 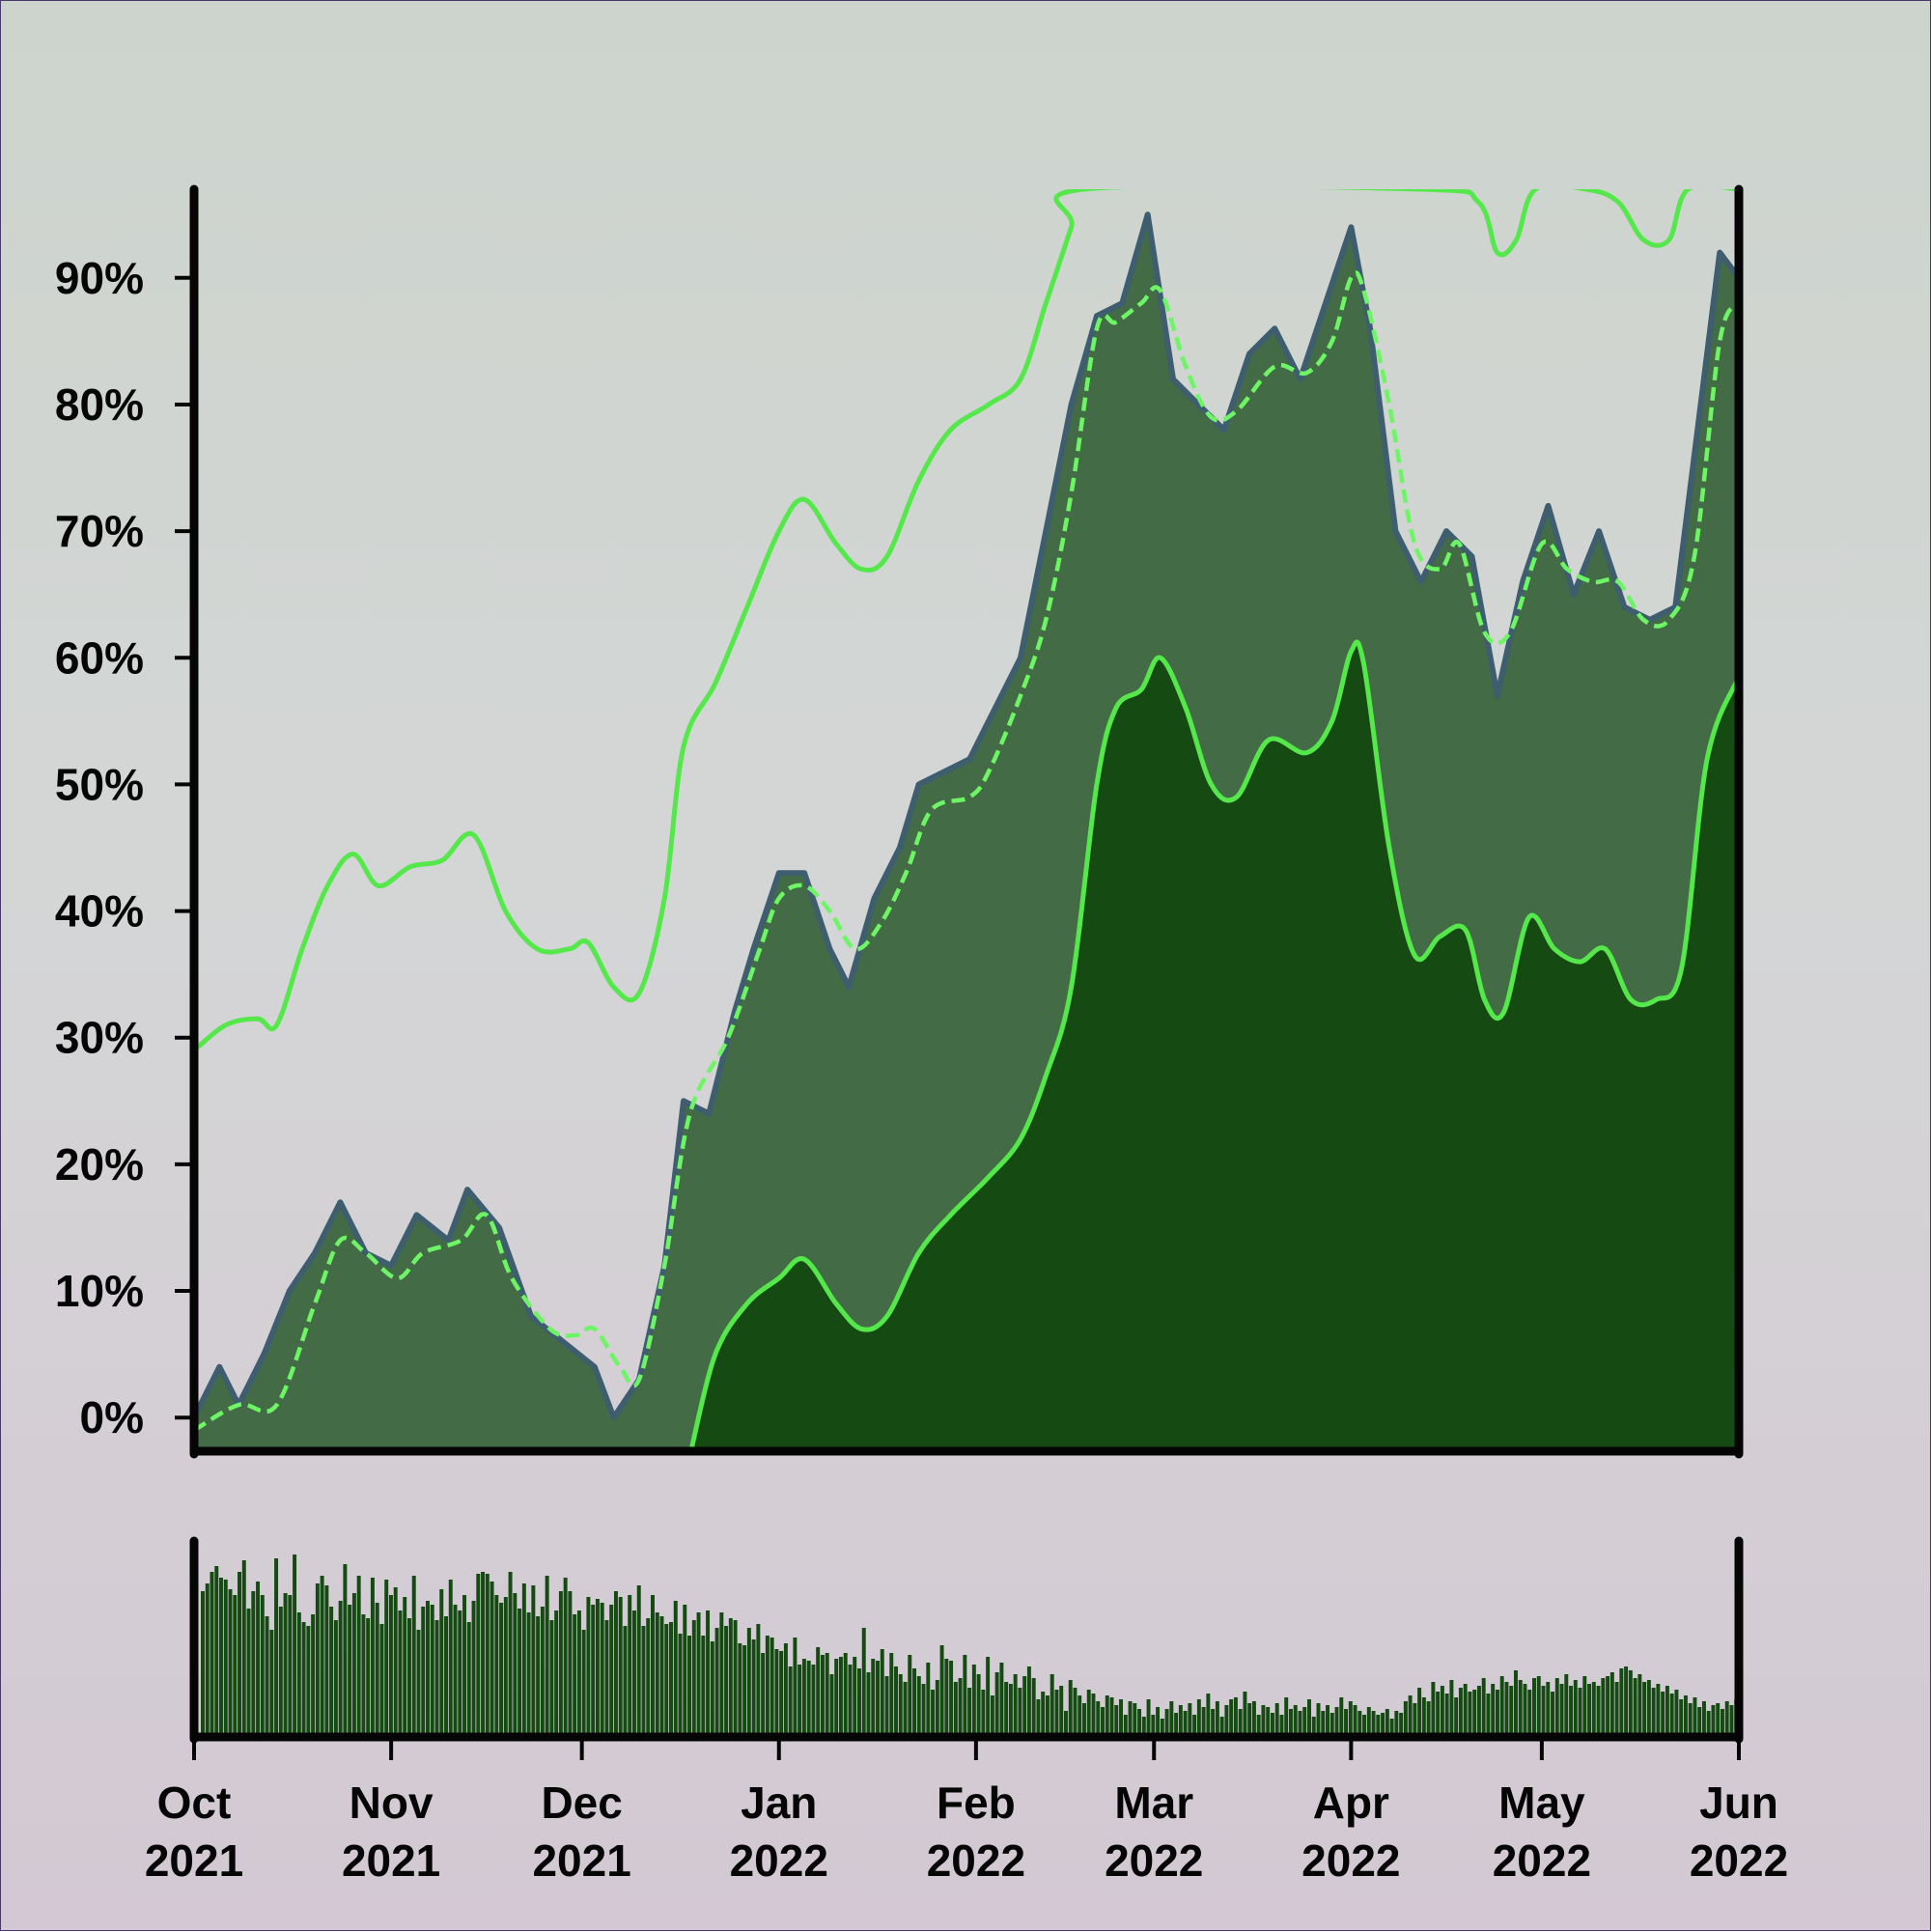 What do you see at coordinates (99, 784) in the screenshot?
I see `y-tick-label: 50%` at bounding box center [99, 784].